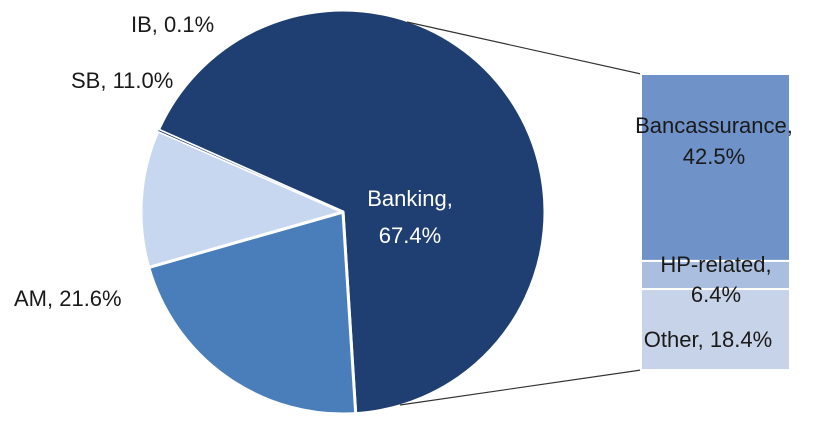 This screenshot has height=427, width=813. I want to click on breakdown-bar, so click(715, 222).